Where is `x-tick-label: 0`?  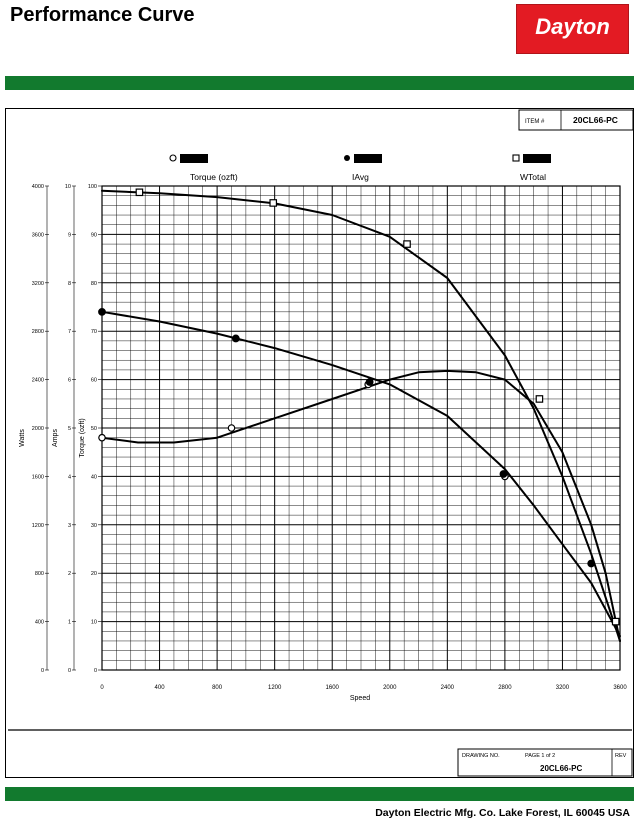
x-tick-label: 0 is located at coordinates (102, 688).